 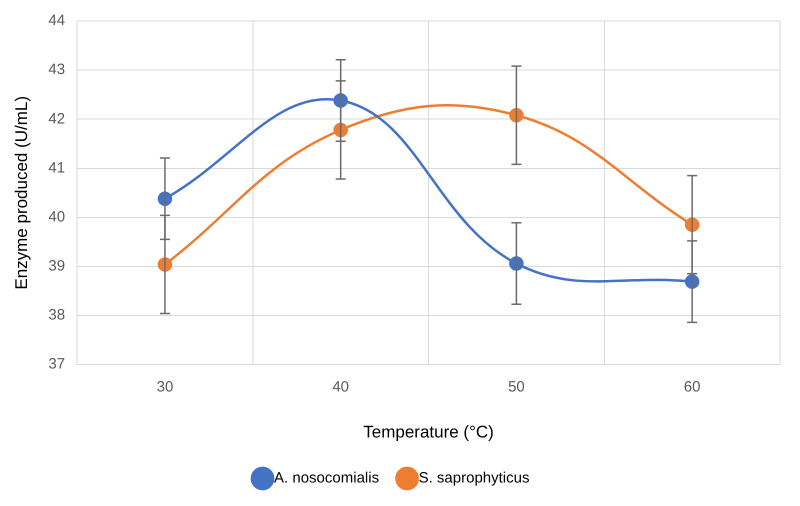 I want to click on y-axis-title: Enzyme produced (U/mL), so click(x=21, y=193).